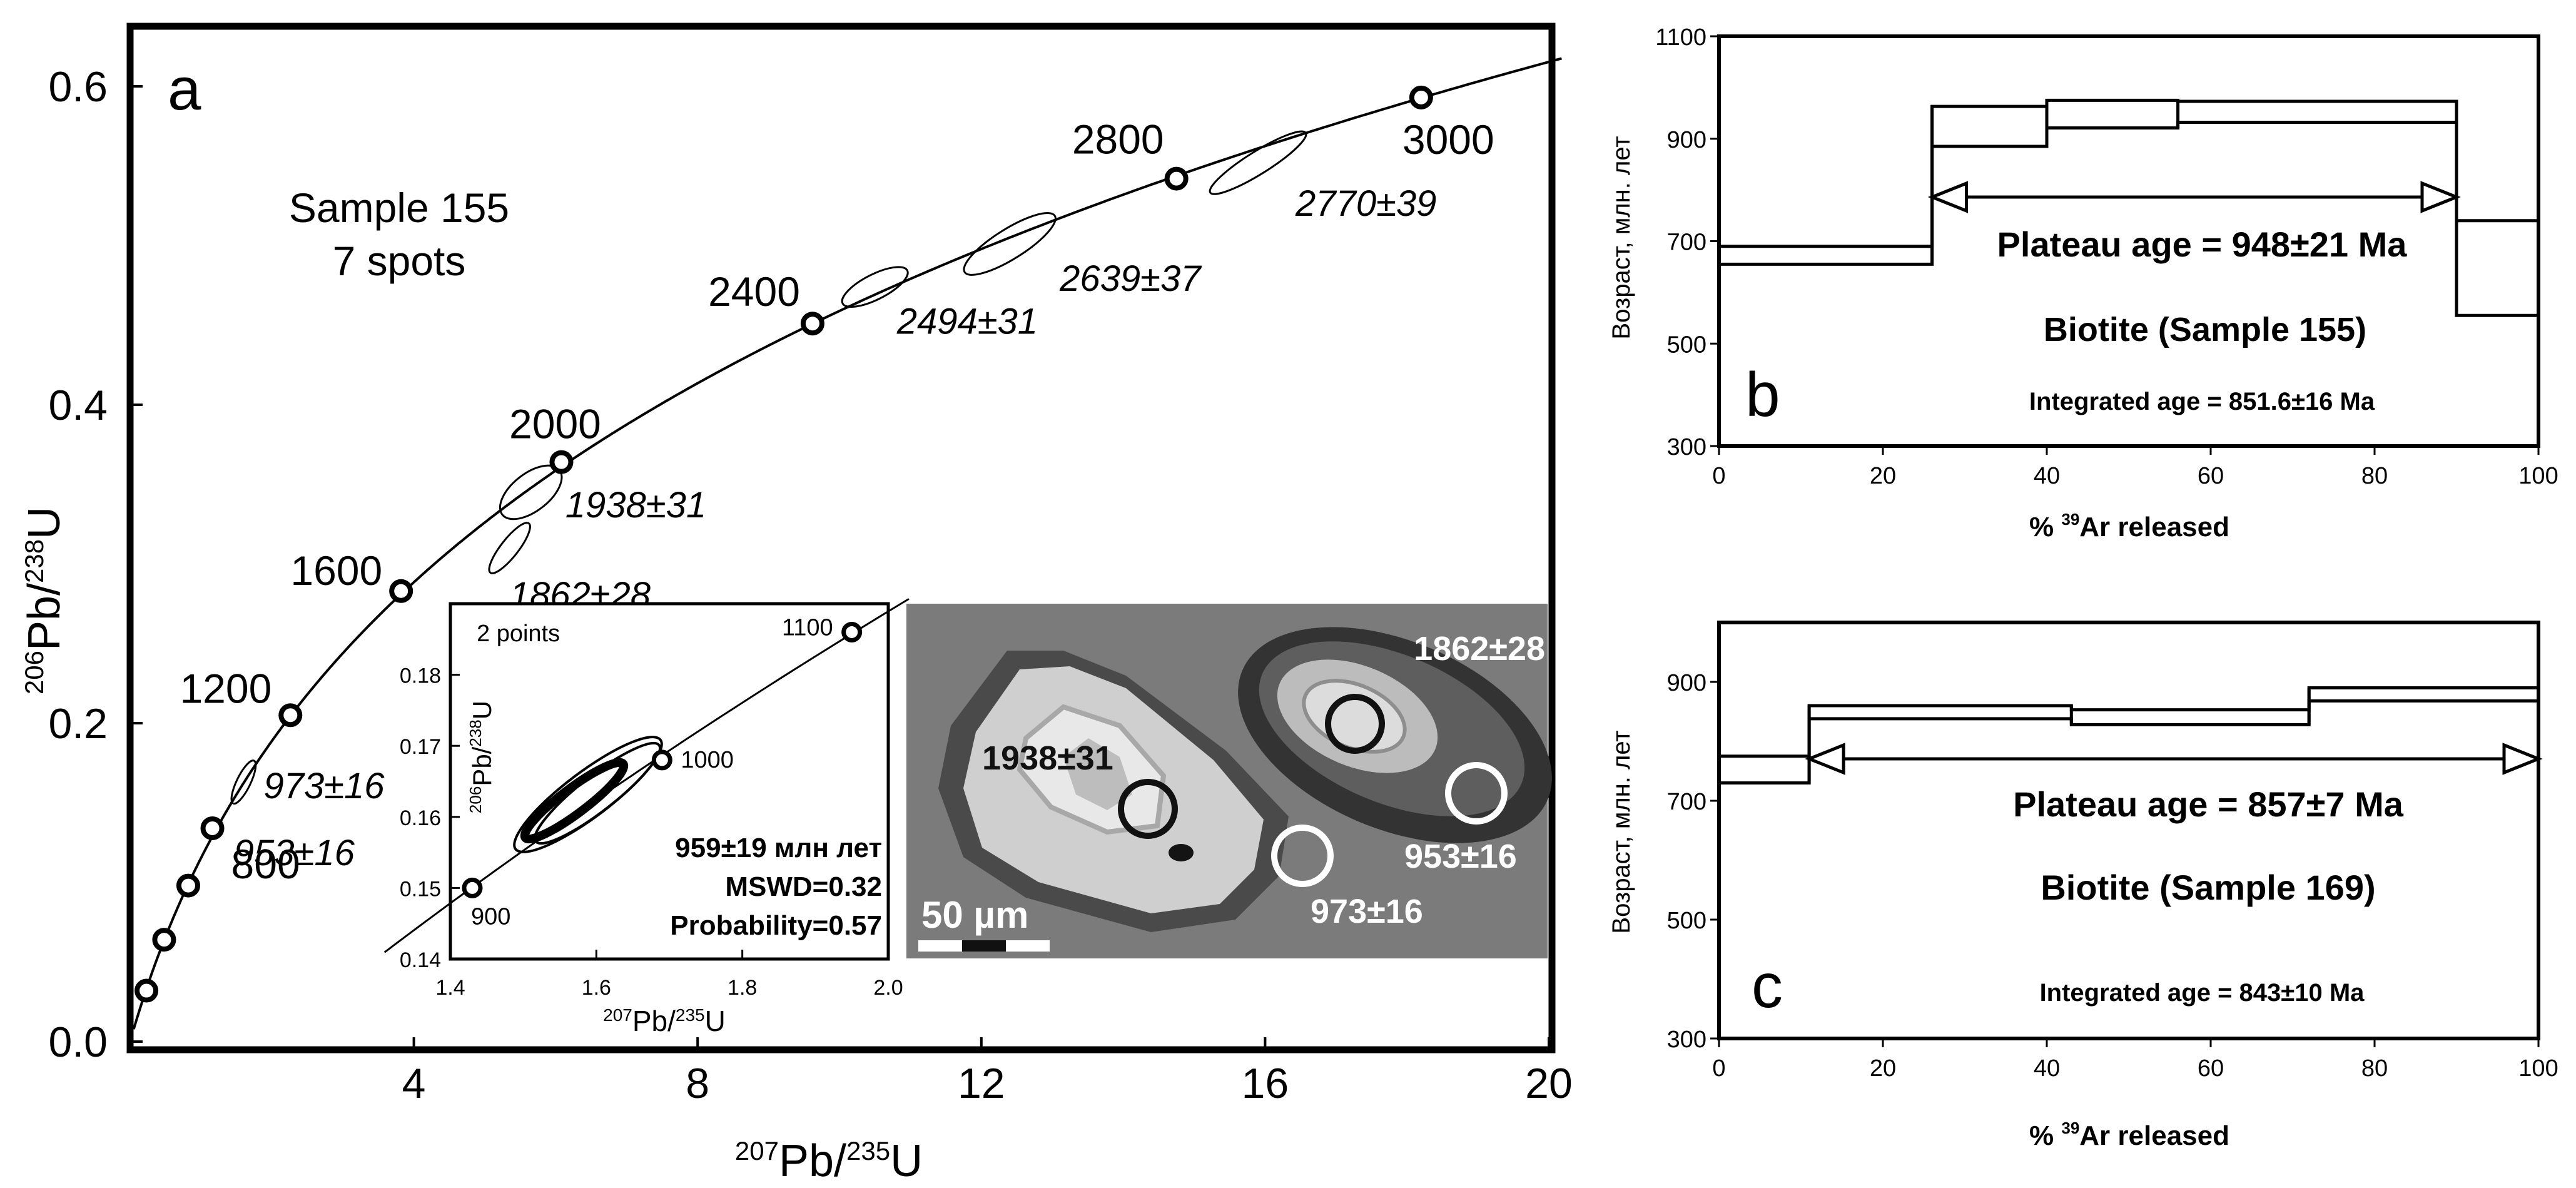 The image size is (2576, 1188). Describe the element at coordinates (78, 724) in the screenshot. I see `a-y-tick-label: 0.2` at that location.